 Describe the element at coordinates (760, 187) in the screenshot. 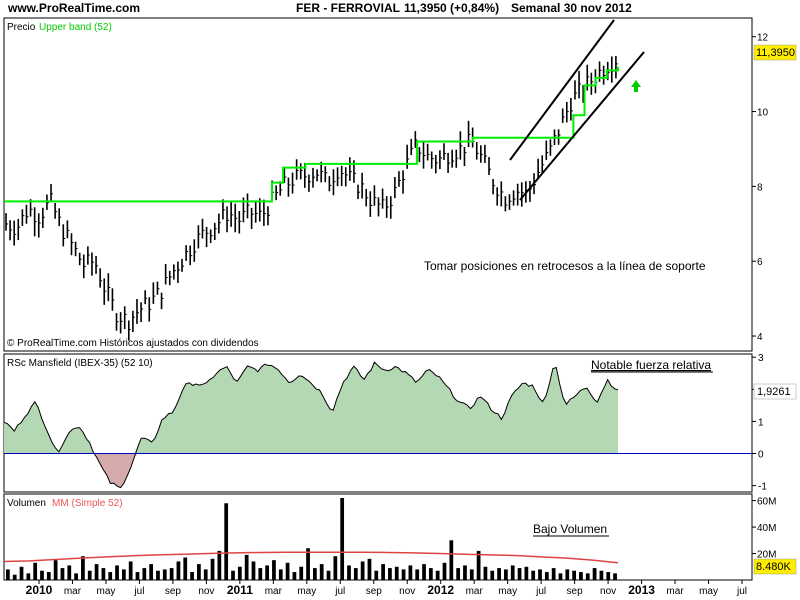

I see `price-y-tick-label: 8` at that location.